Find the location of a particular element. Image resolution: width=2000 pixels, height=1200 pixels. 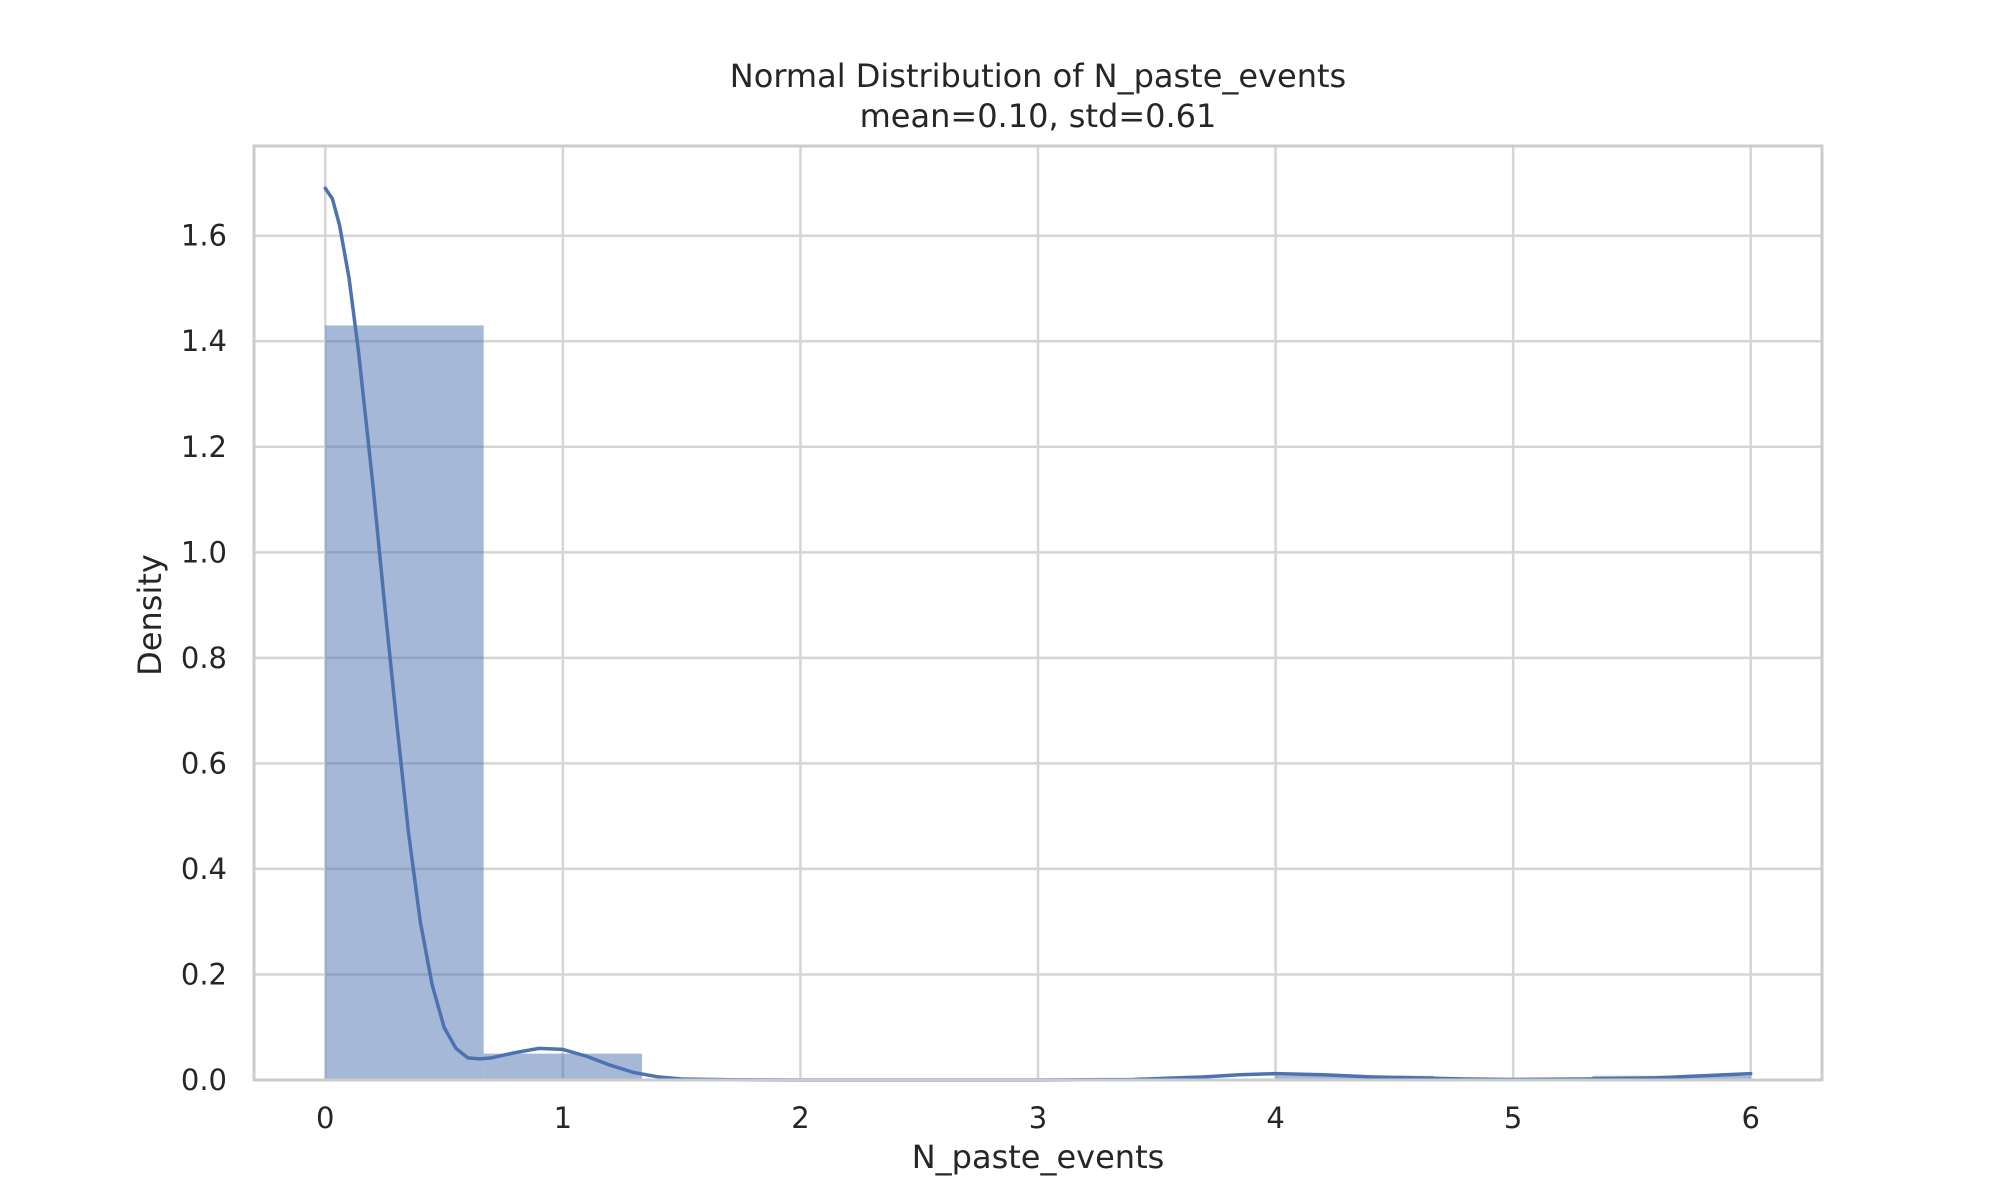

y-tick-label-0: 0.0 is located at coordinates (204, 1080).